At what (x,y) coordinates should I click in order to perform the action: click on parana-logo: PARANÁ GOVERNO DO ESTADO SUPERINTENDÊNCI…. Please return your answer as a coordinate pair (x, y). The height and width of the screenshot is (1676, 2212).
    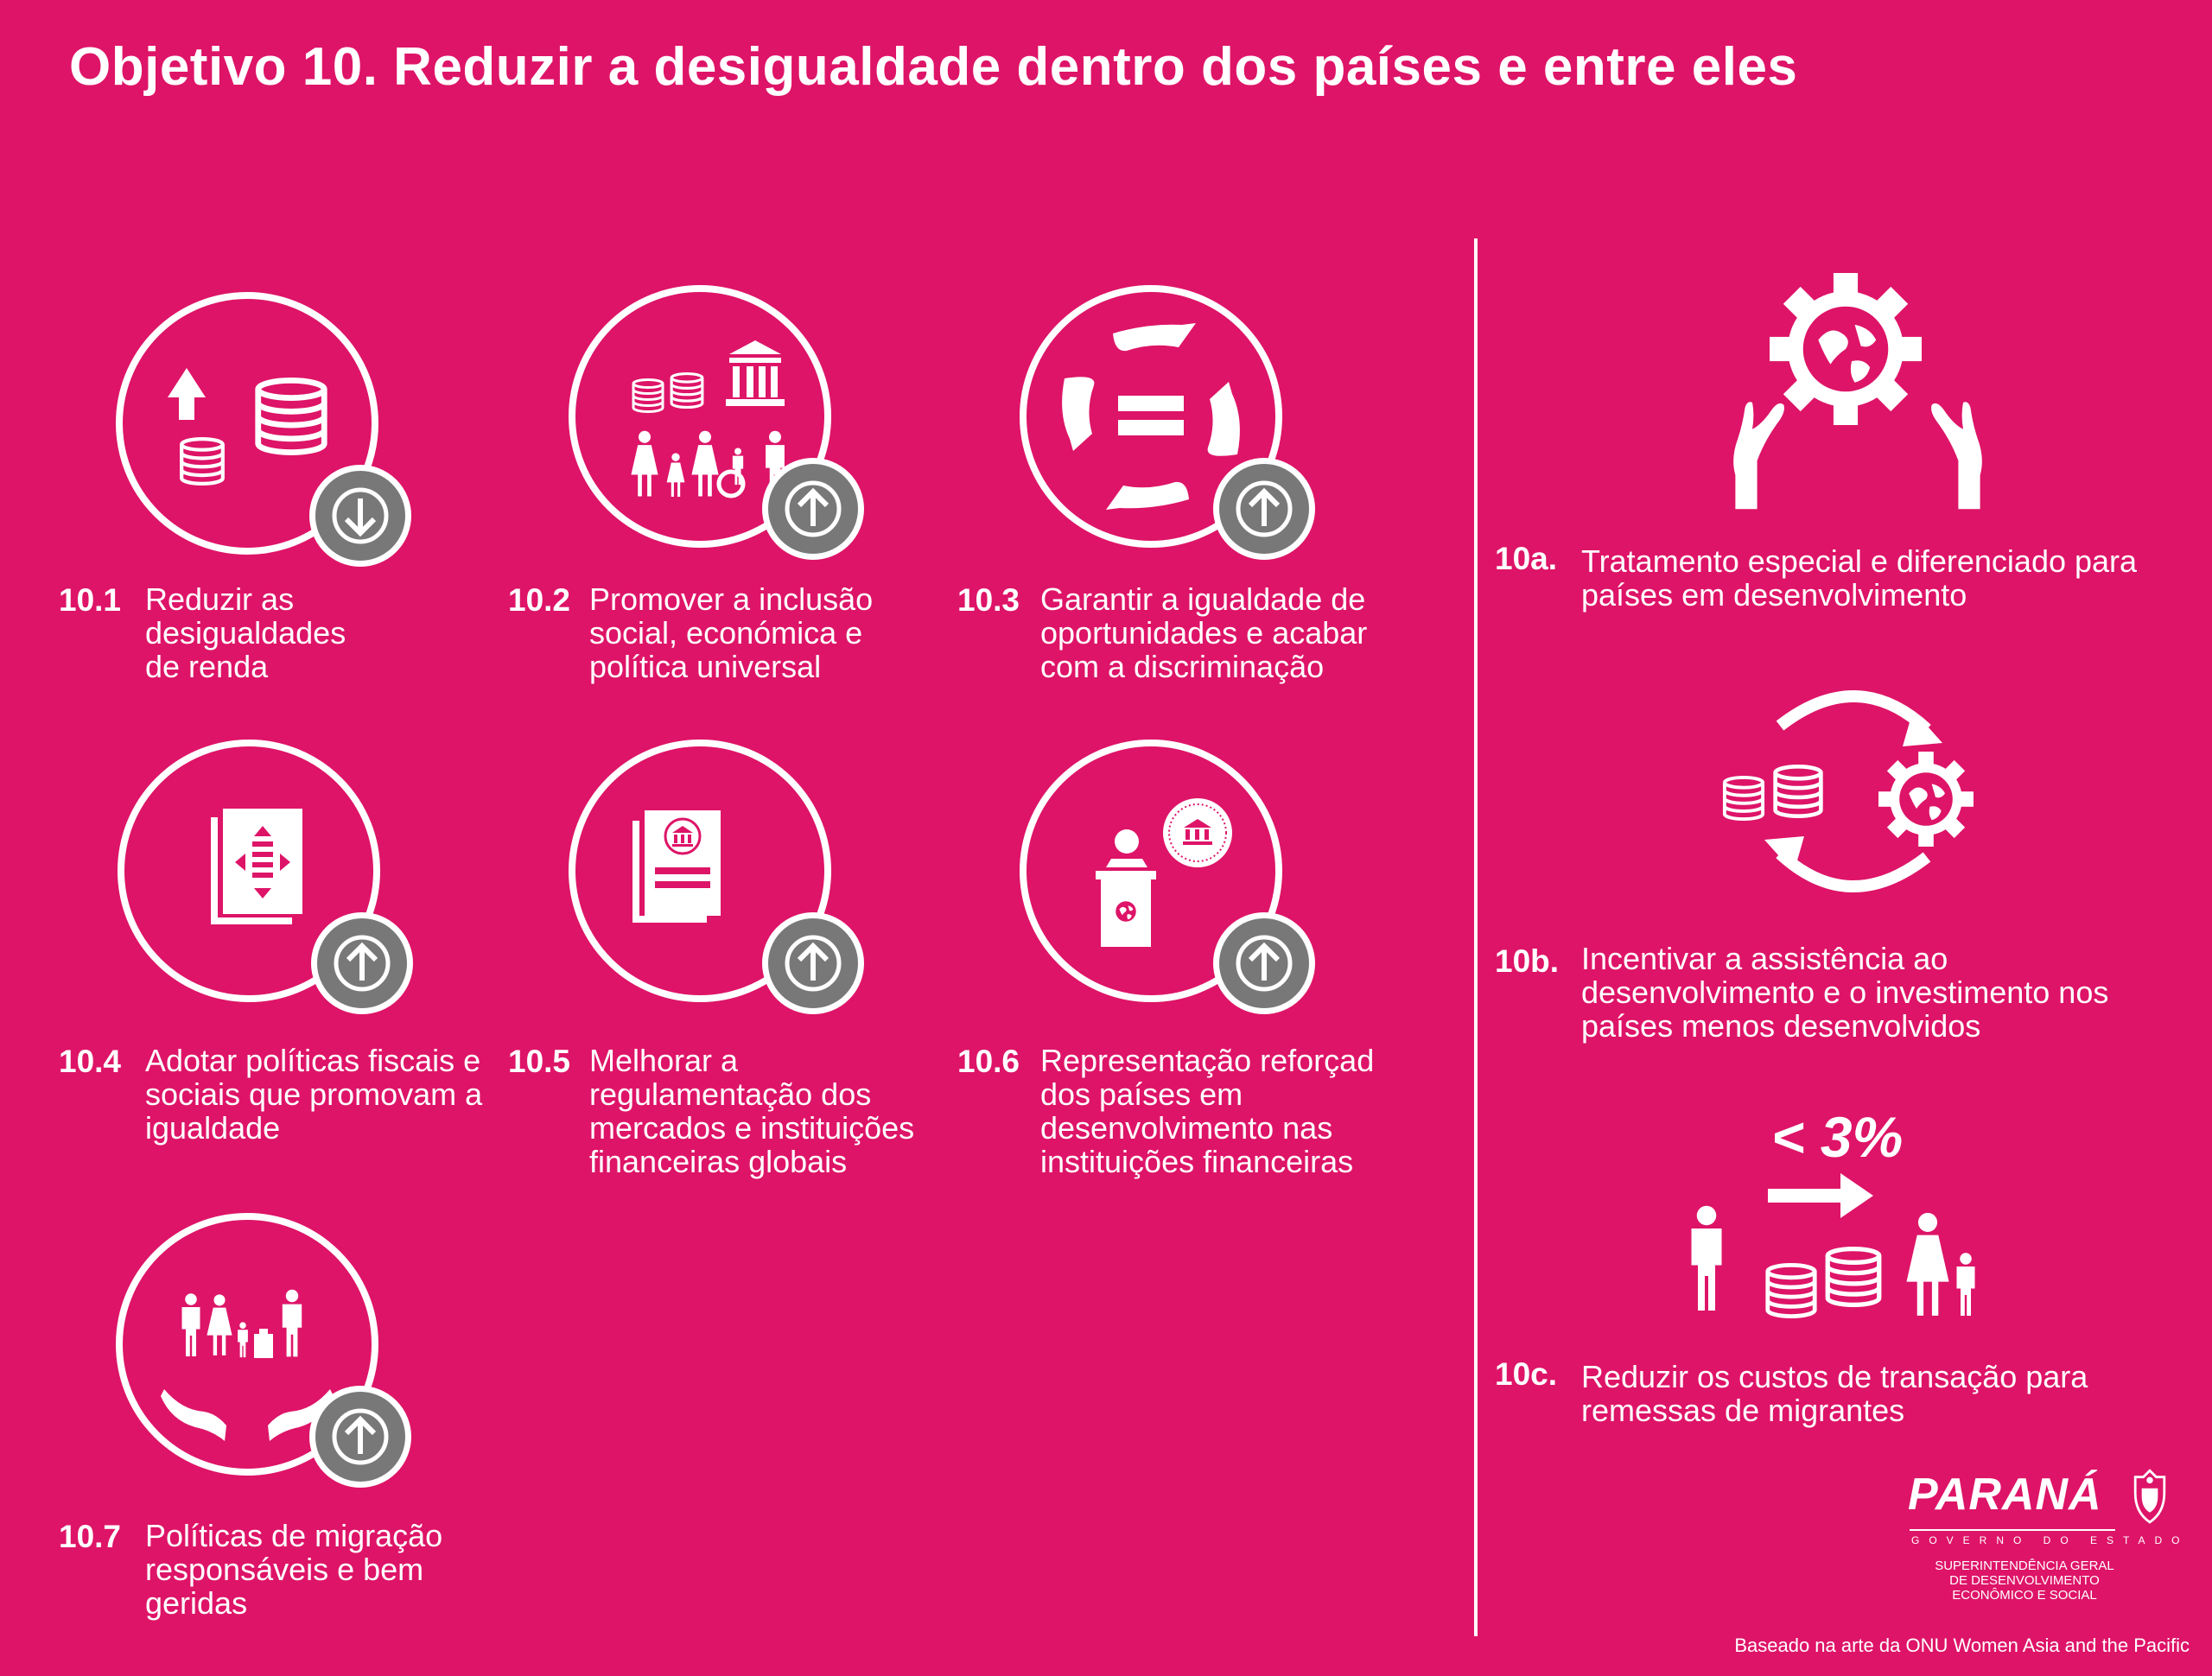
    Looking at the image, I should click on (2043, 1538).